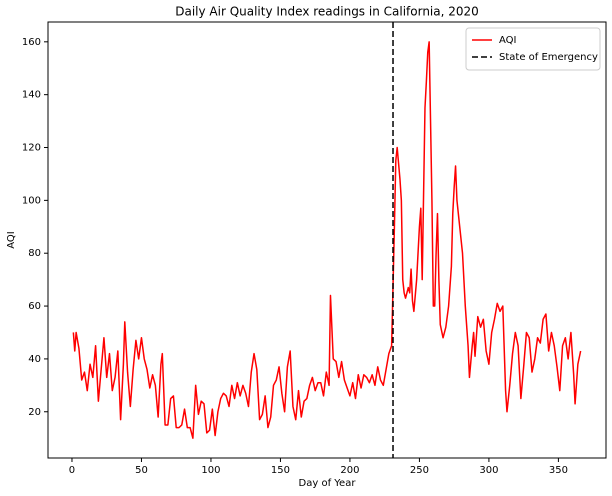  Describe the element at coordinates (141, 470) in the screenshot. I see `x-tick-label: 50` at that location.